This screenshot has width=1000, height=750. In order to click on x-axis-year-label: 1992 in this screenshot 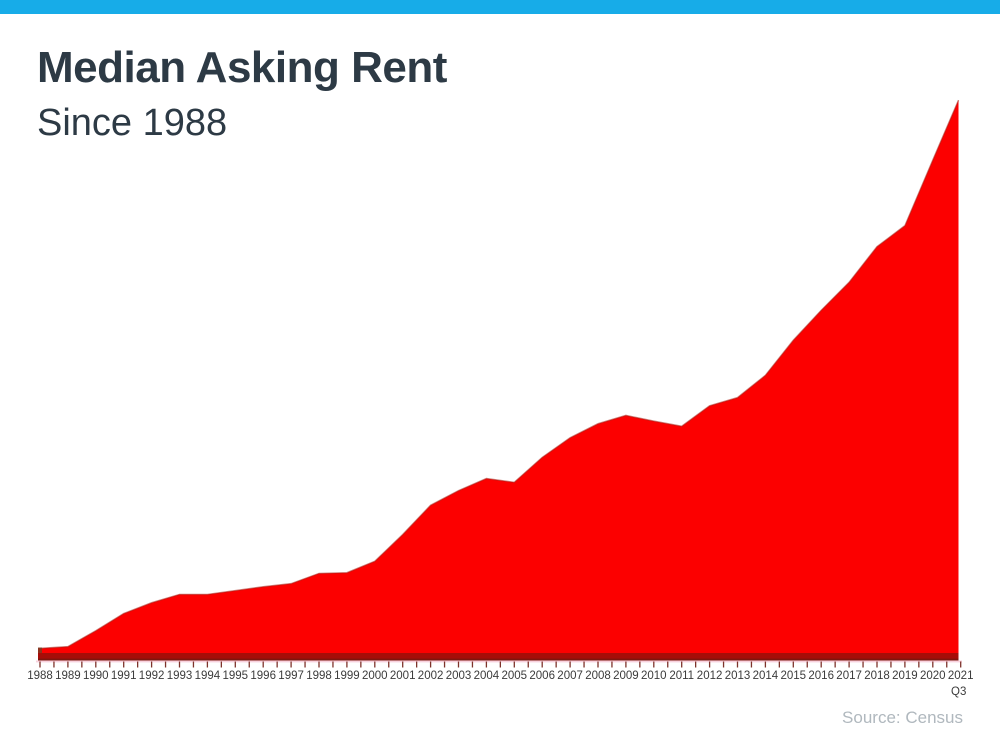, I will do `click(152, 676)`.